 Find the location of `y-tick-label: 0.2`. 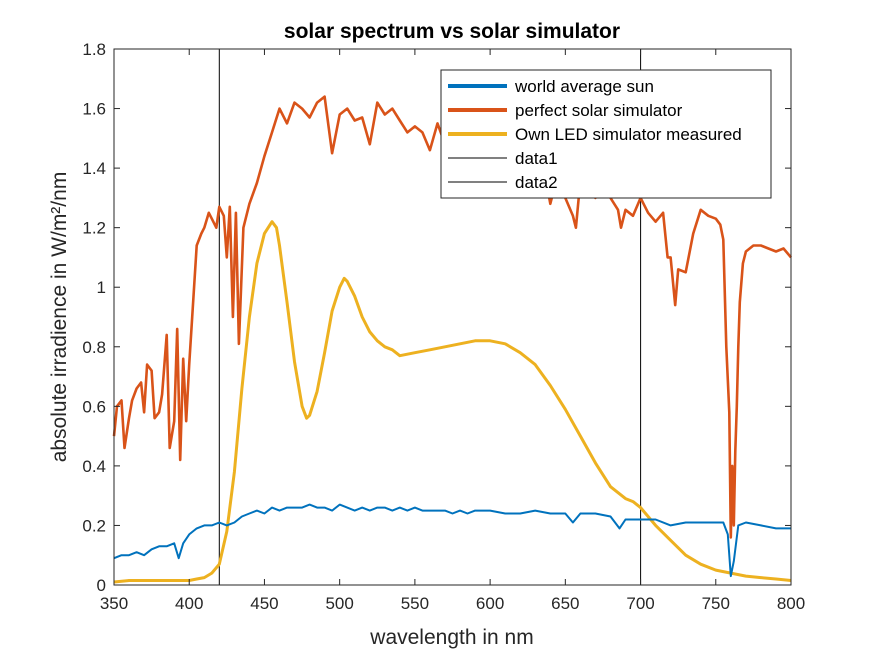

y-tick-label: 0.2 is located at coordinates (94, 525).